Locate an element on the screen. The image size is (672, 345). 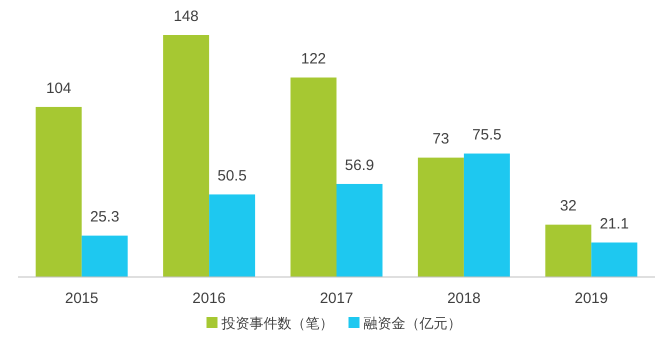
data-label: 104 is located at coordinates (59, 88).